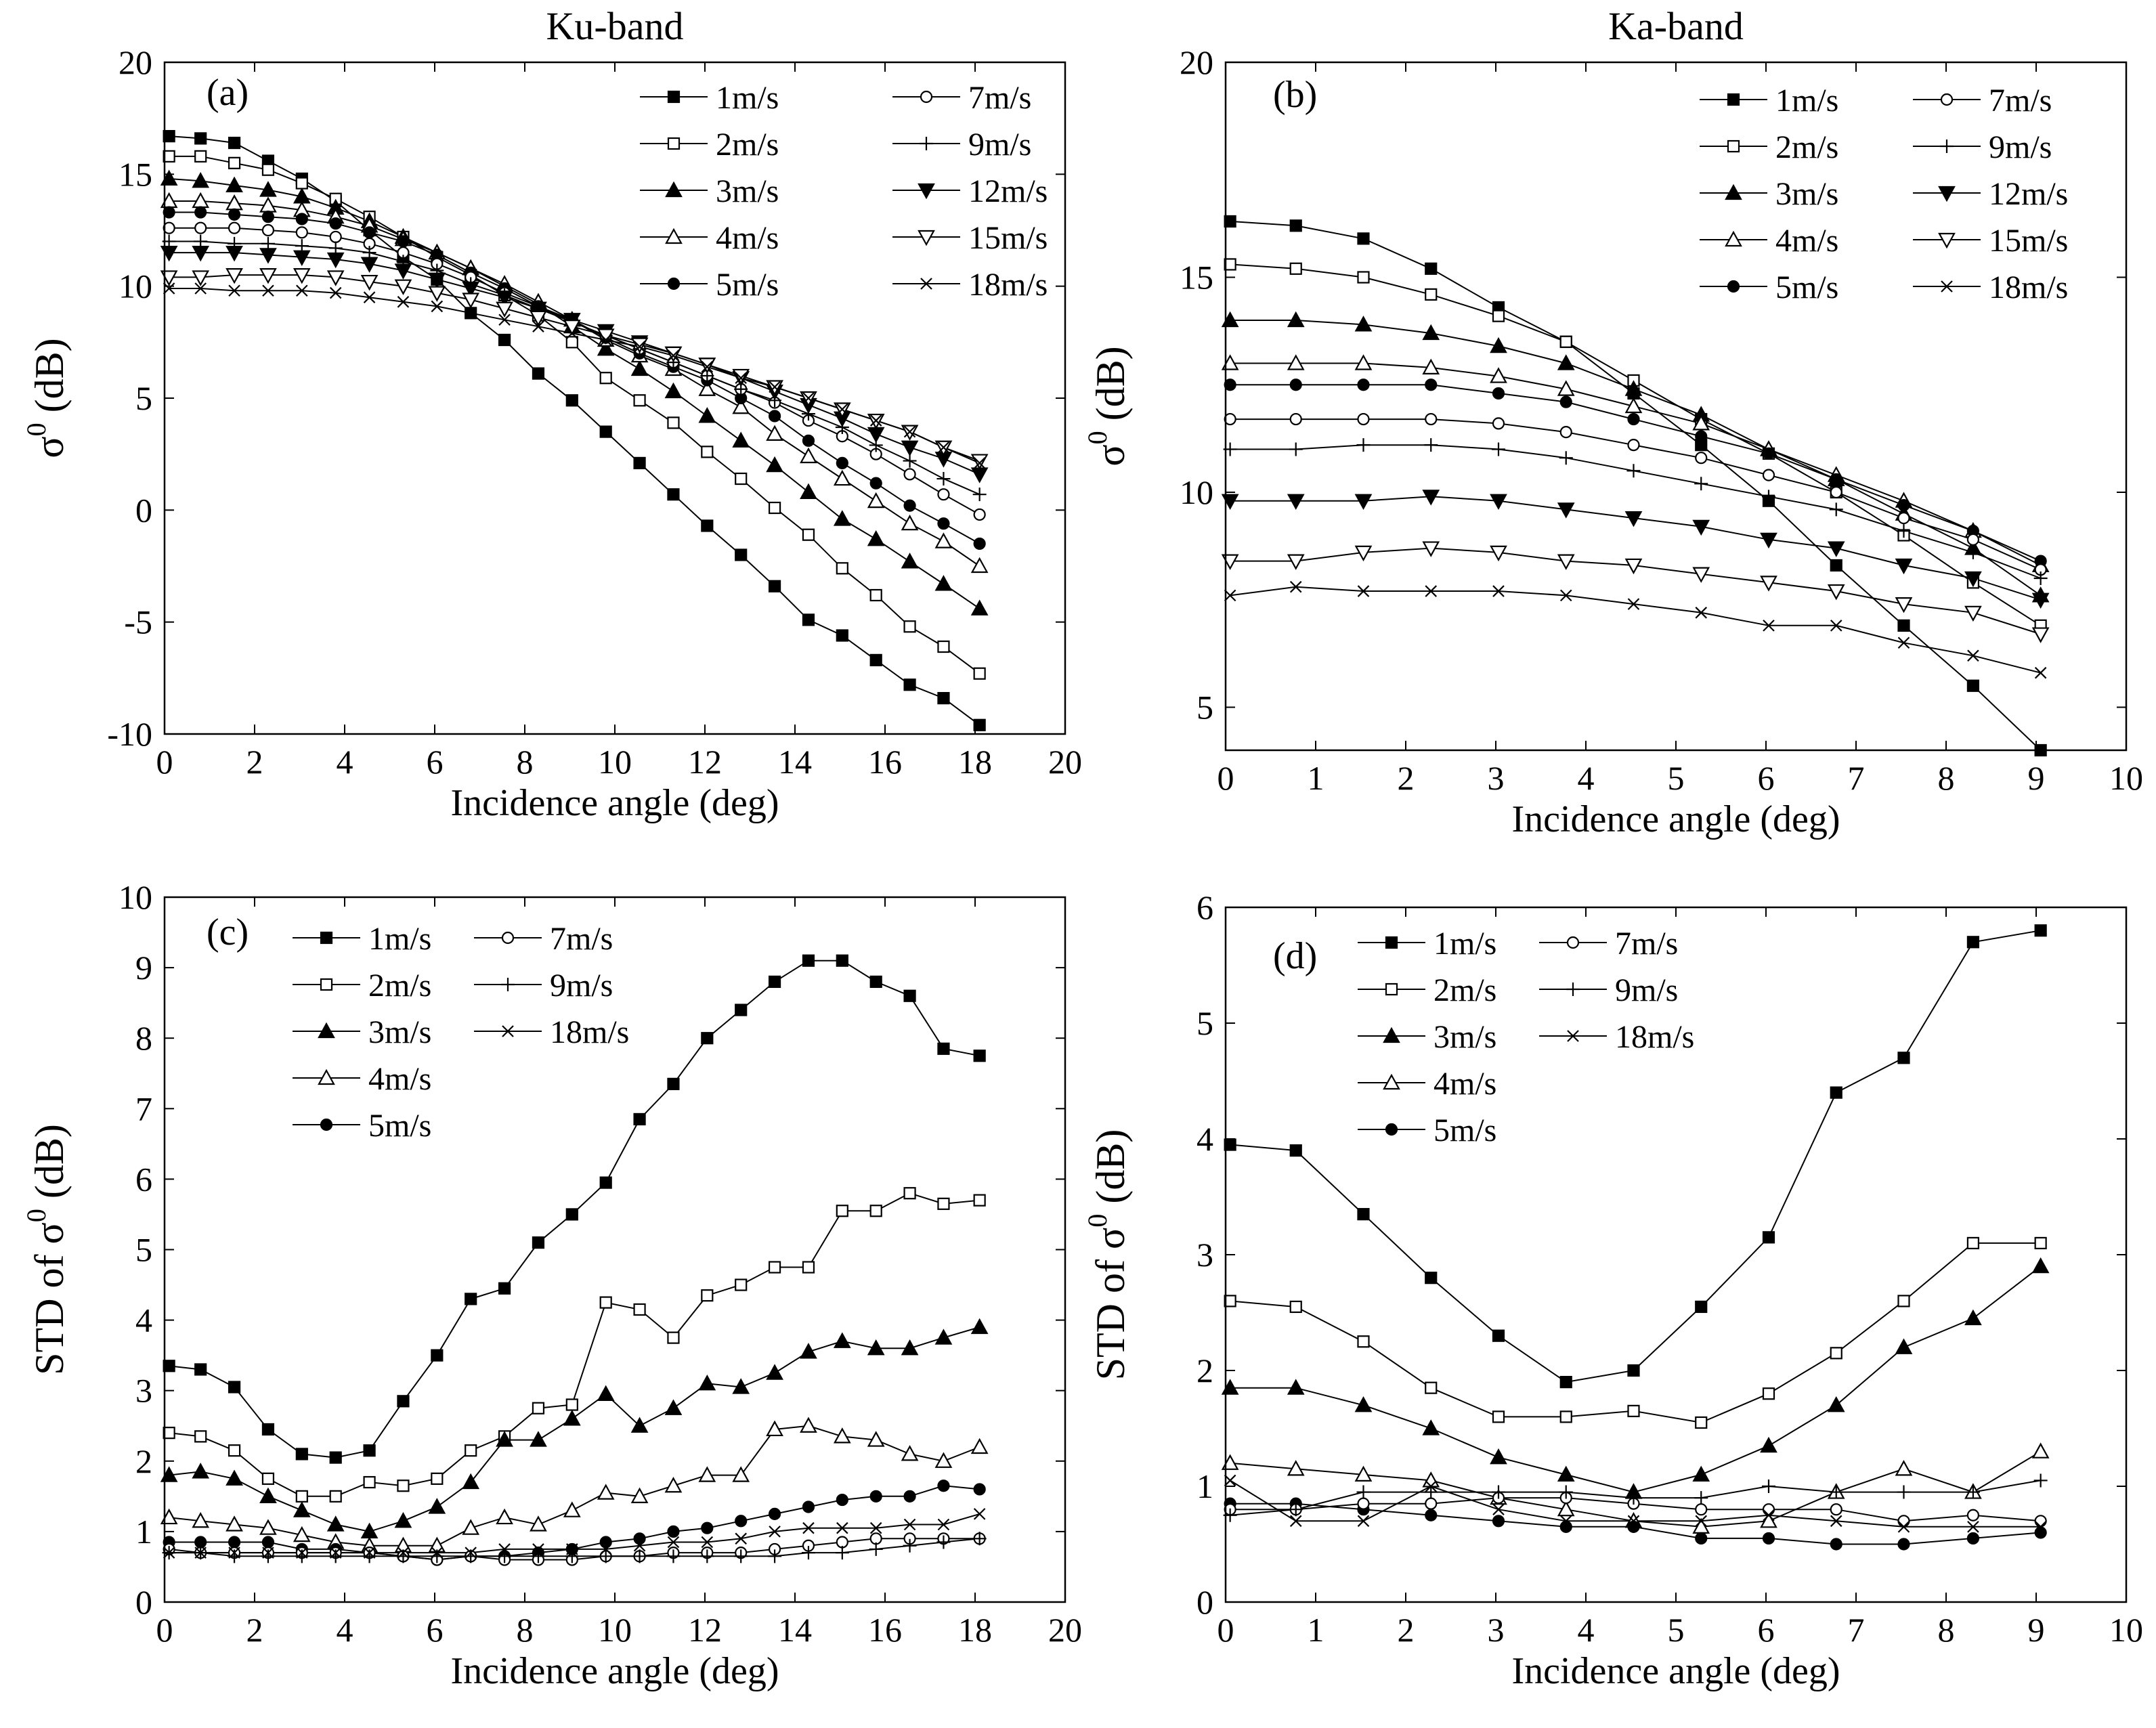 The image size is (2156, 1728). What do you see at coordinates (399, 985) in the screenshot?
I see `legend-label: 2m/s` at bounding box center [399, 985].